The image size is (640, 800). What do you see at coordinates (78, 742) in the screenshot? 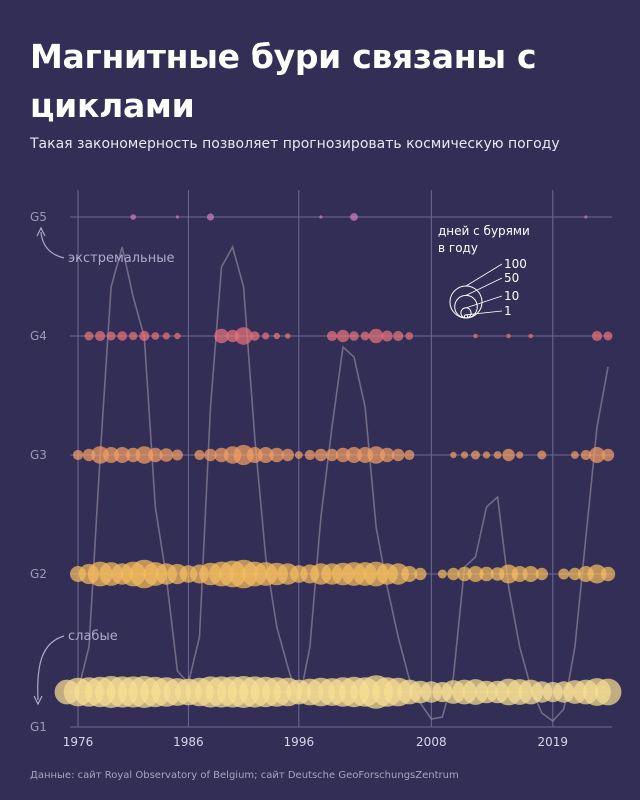
I see `x-tick-label: 1976` at bounding box center [78, 742].